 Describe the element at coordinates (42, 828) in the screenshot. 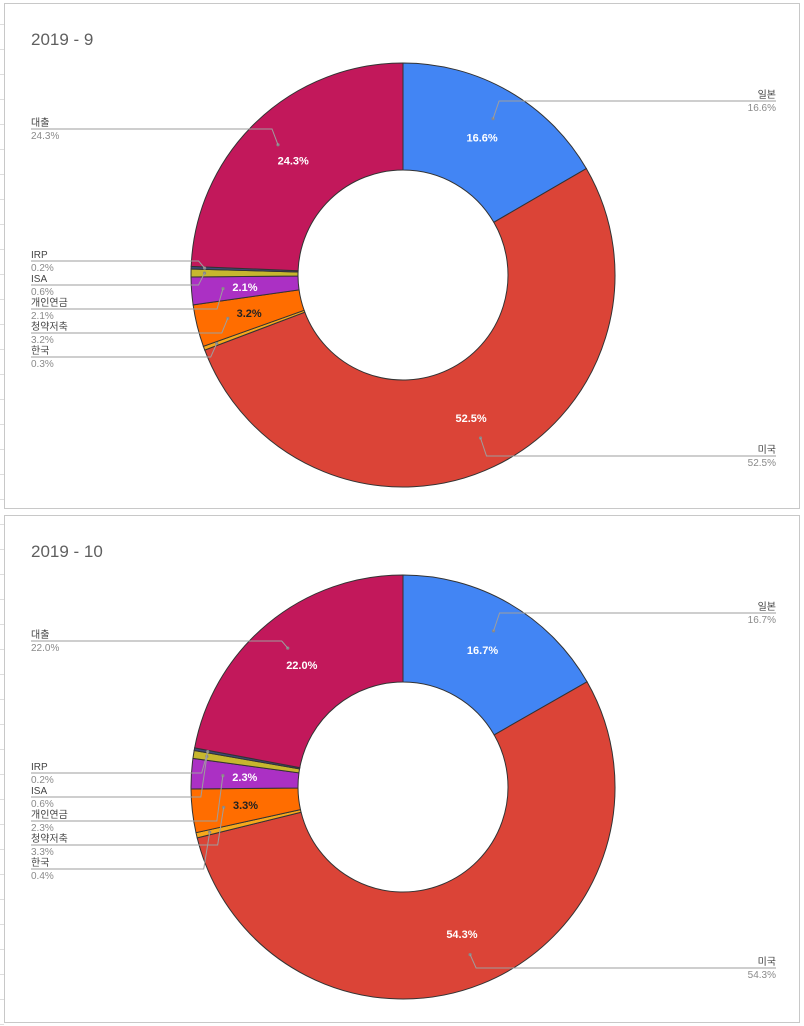

I see `svg-text: 2.3%` at that location.